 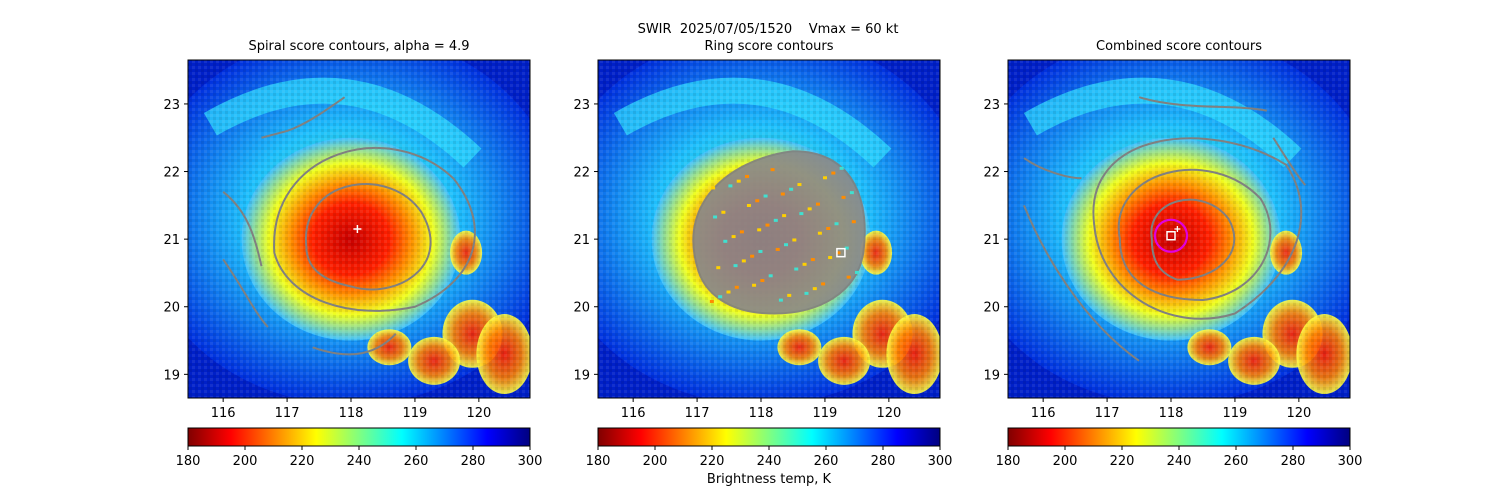 I want to click on panel-title-combined: Combined score contours, so click(x=1179, y=46).